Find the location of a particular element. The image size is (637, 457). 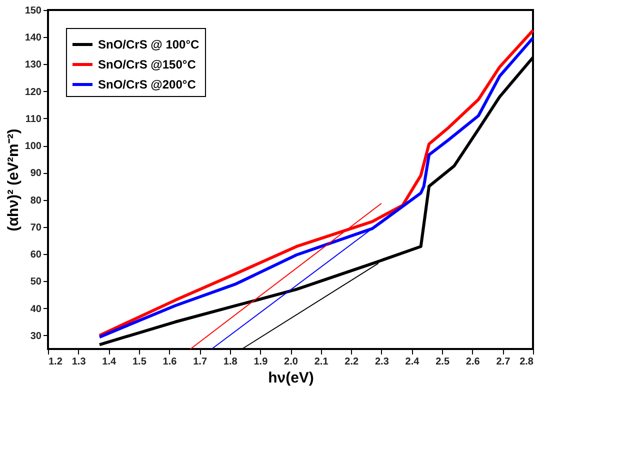

y-tick-label: 80 is located at coordinates (36, 200).